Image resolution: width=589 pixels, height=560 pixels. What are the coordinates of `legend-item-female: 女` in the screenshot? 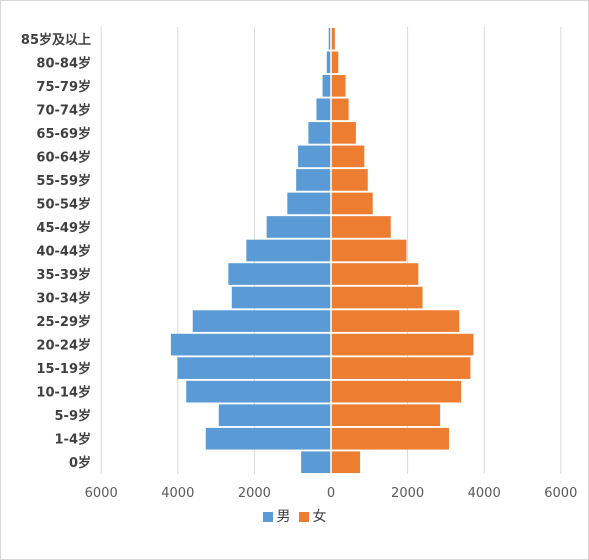 It's located at (312, 517).